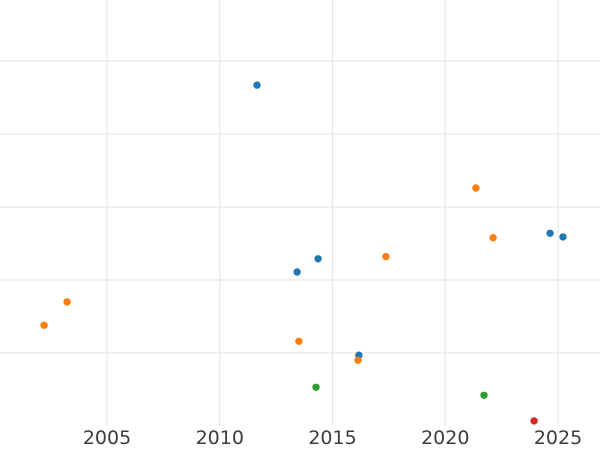  Describe the element at coordinates (445, 438) in the screenshot. I see `x-tick-label: 2020` at that location.